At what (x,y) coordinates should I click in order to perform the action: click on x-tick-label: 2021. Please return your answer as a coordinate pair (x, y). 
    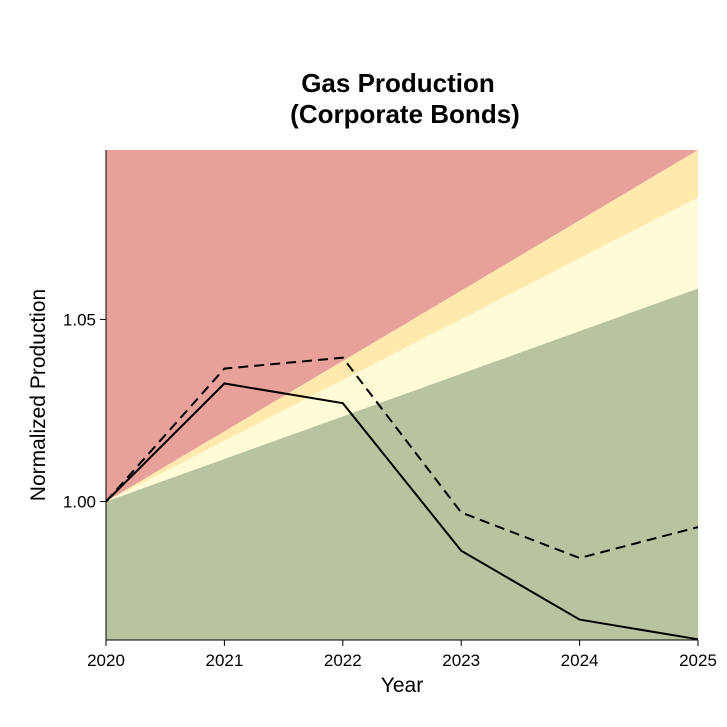
    Looking at the image, I should click on (224, 660).